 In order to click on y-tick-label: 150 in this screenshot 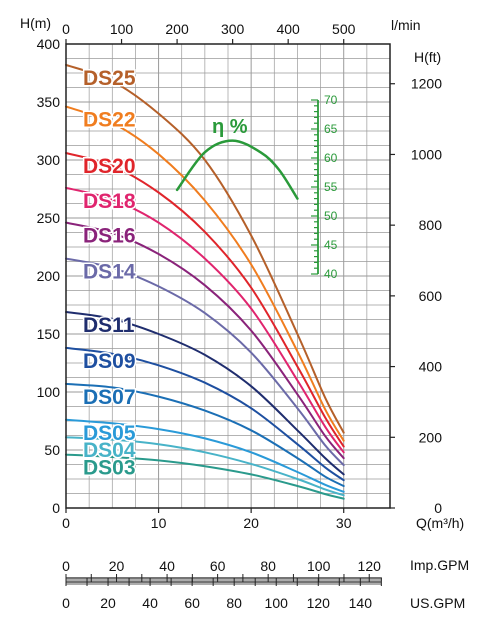, I will do `click(49, 334)`.